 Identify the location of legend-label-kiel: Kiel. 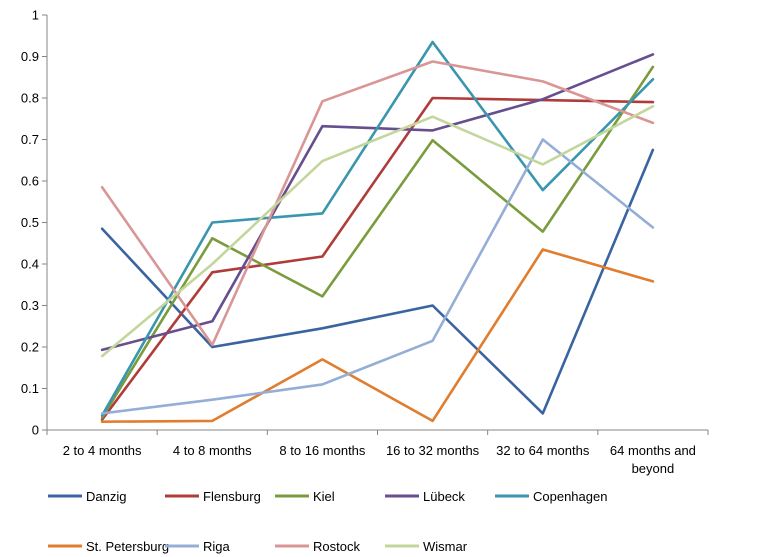
(324, 496).